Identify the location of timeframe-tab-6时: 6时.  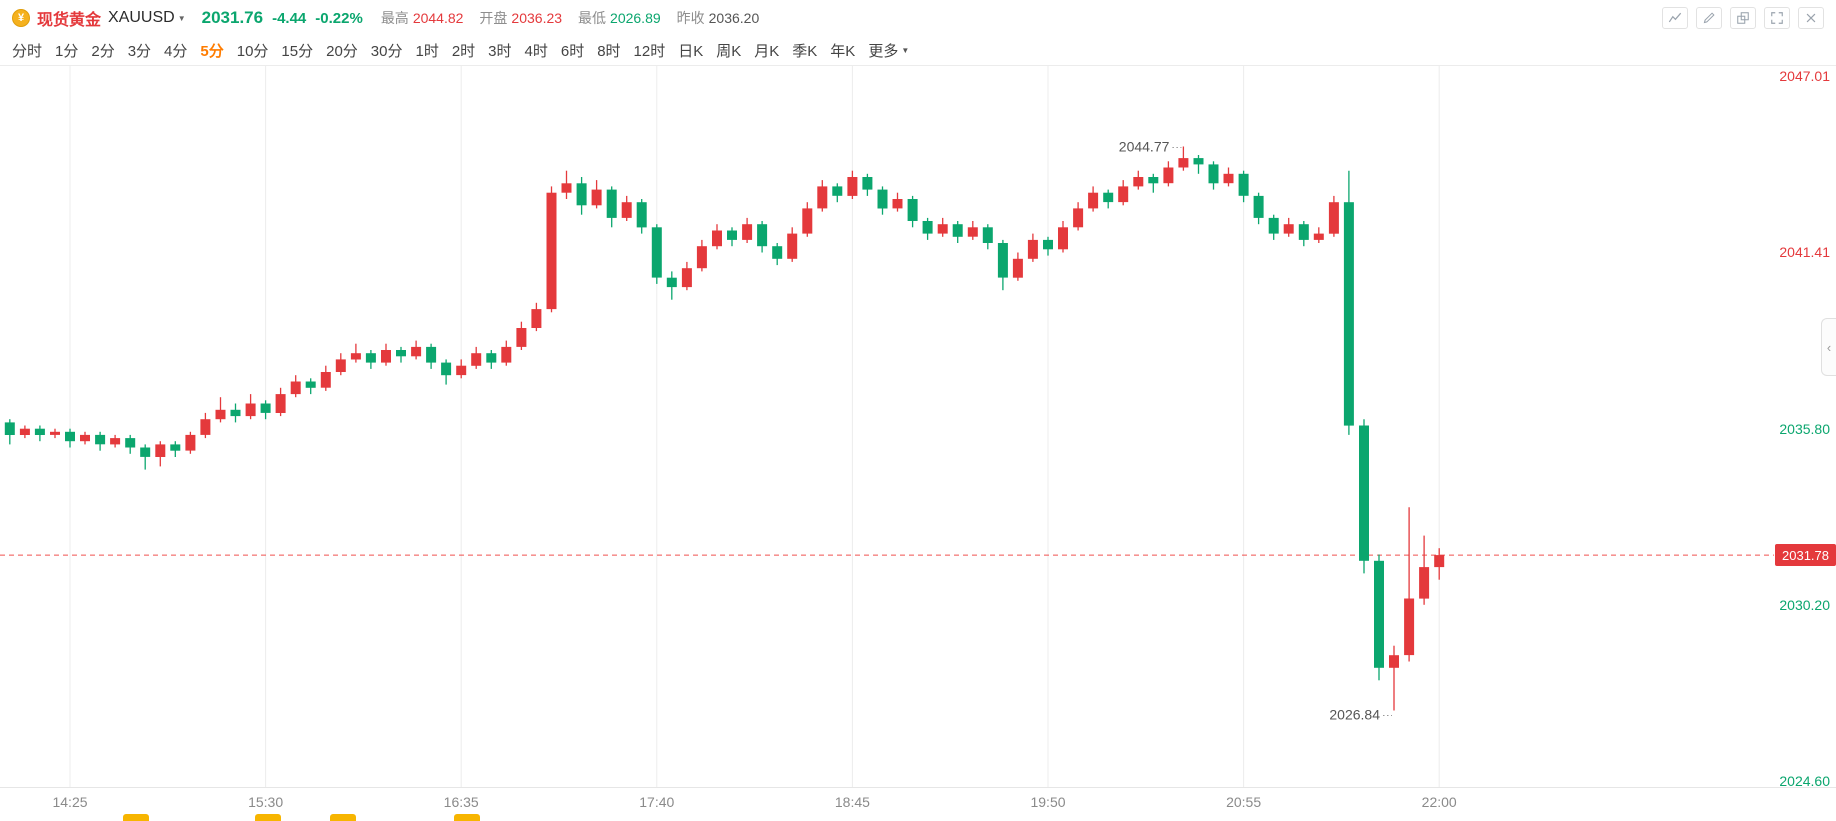
(572, 51).